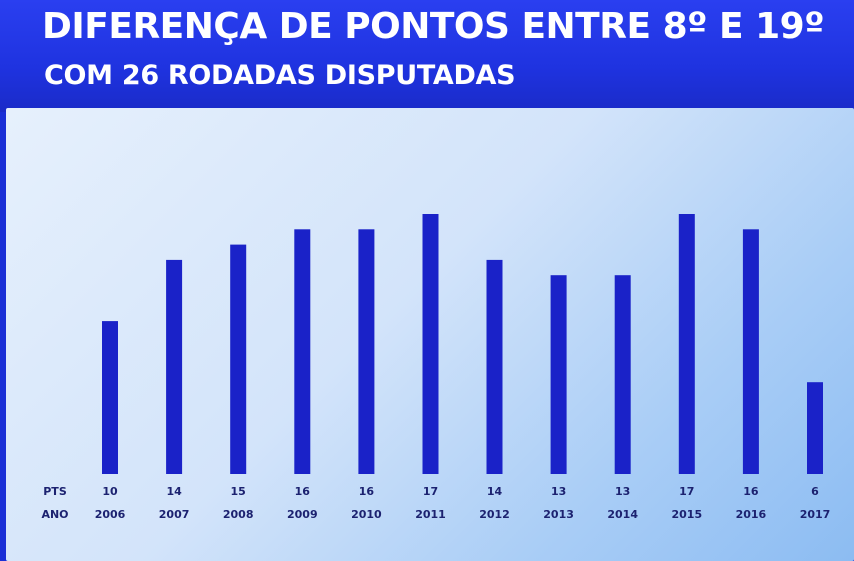 This screenshot has width=854, height=561. I want to click on value-label-2006: 10, so click(110, 491).